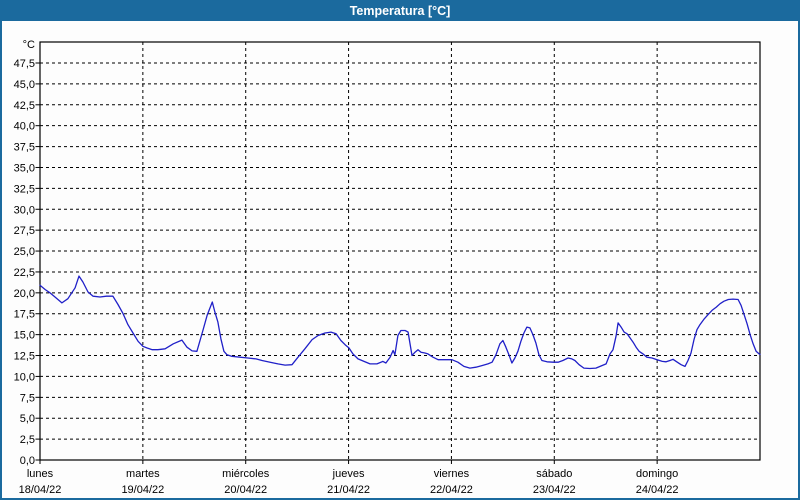  Describe the element at coordinates (24, 294) in the screenshot. I see `y-tick-label: 20,0` at that location.